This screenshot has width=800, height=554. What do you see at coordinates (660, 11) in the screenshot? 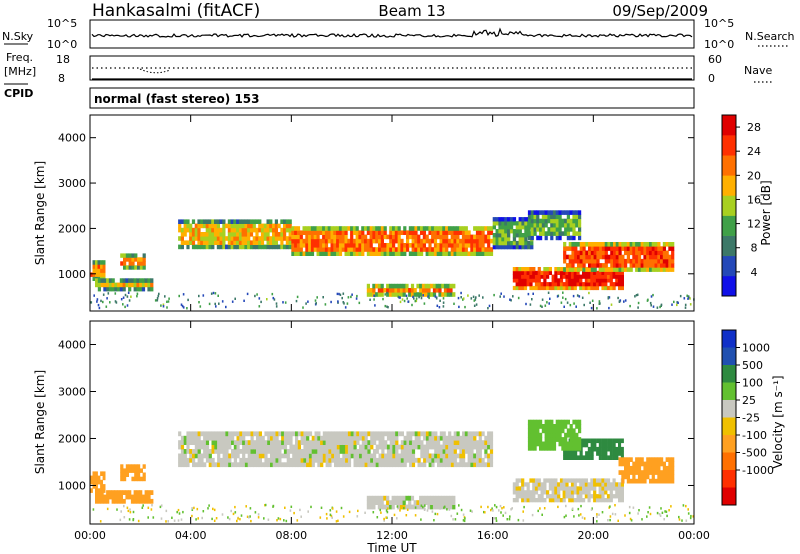
I see `date-label: 09/Sep/2009` at bounding box center [660, 11].